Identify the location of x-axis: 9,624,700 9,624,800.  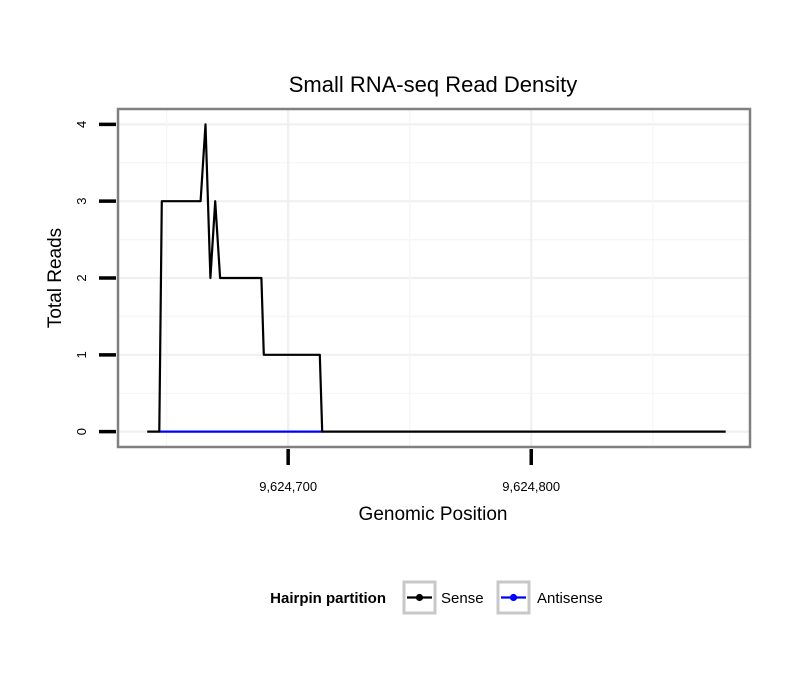
(409, 471).